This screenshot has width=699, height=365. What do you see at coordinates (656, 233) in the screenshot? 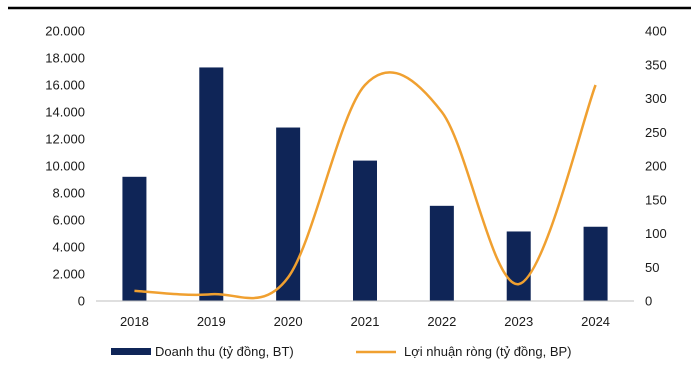
I see `right-tick-label: 100` at bounding box center [656, 233].